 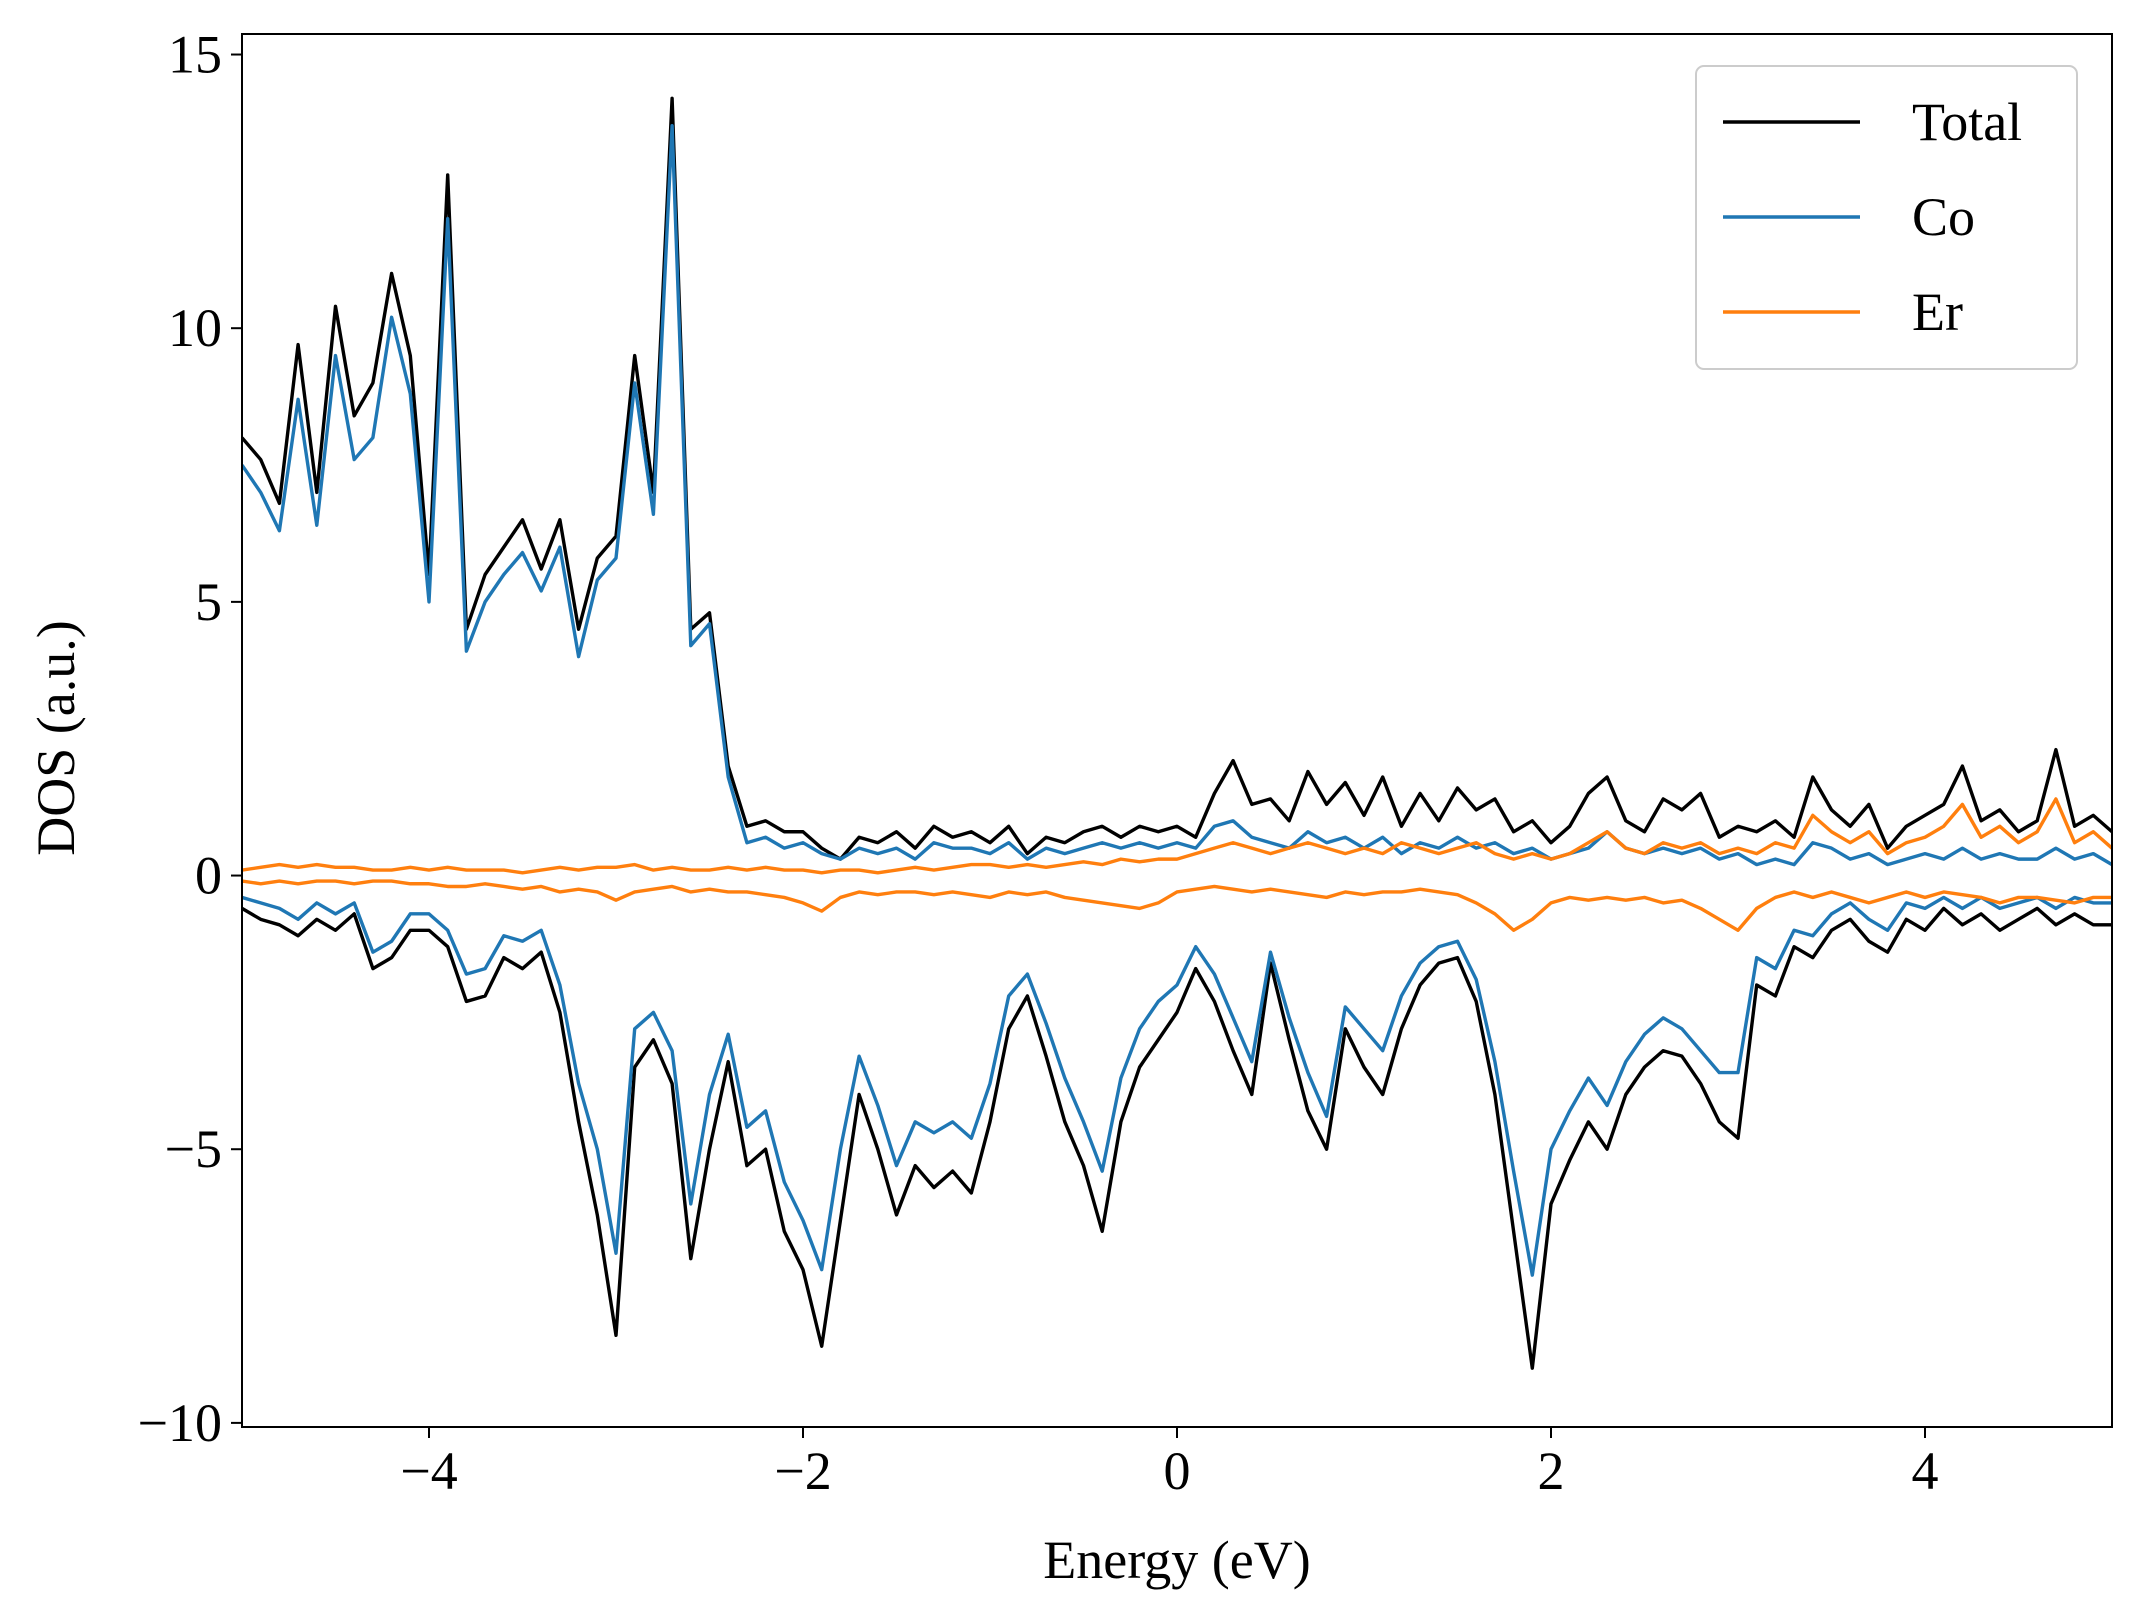 What do you see at coordinates (1937, 312) in the screenshot?
I see `legend-label: Er` at bounding box center [1937, 312].